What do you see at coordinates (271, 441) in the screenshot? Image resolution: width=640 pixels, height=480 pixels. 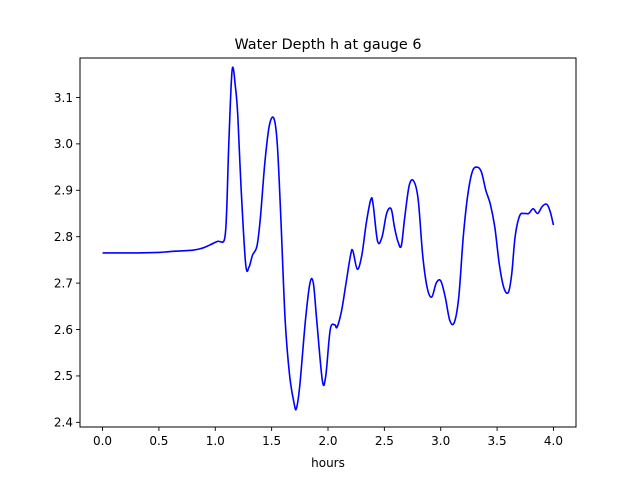 I see `x-tick-label: 1.5` at bounding box center [271, 441].